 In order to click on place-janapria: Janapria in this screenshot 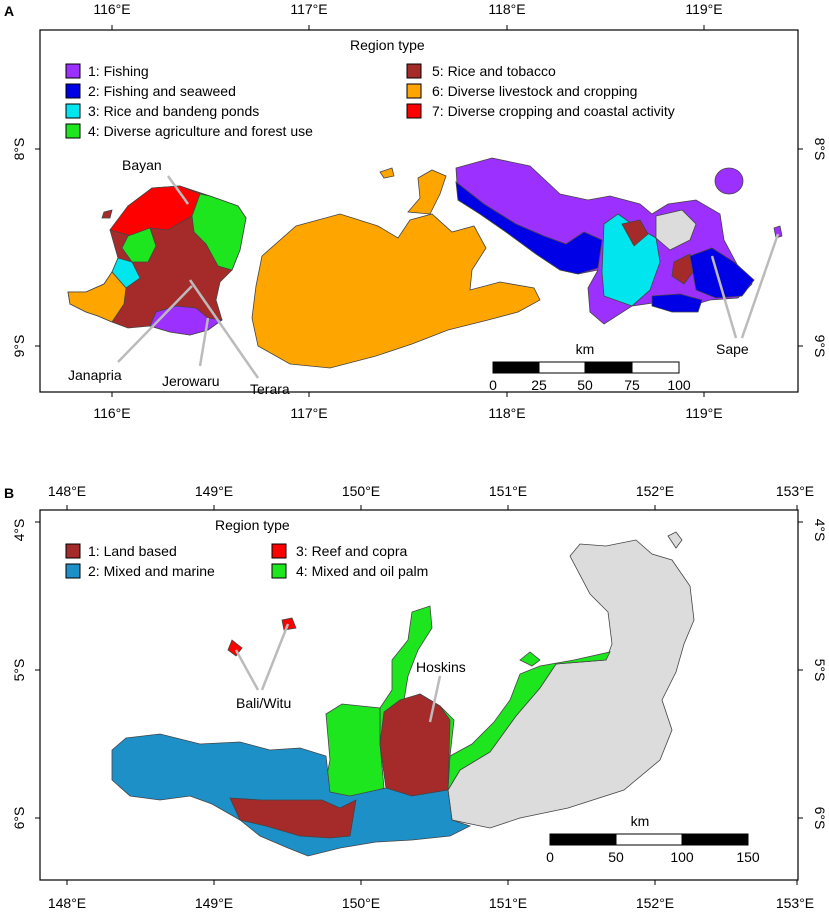, I will do `click(95, 375)`.